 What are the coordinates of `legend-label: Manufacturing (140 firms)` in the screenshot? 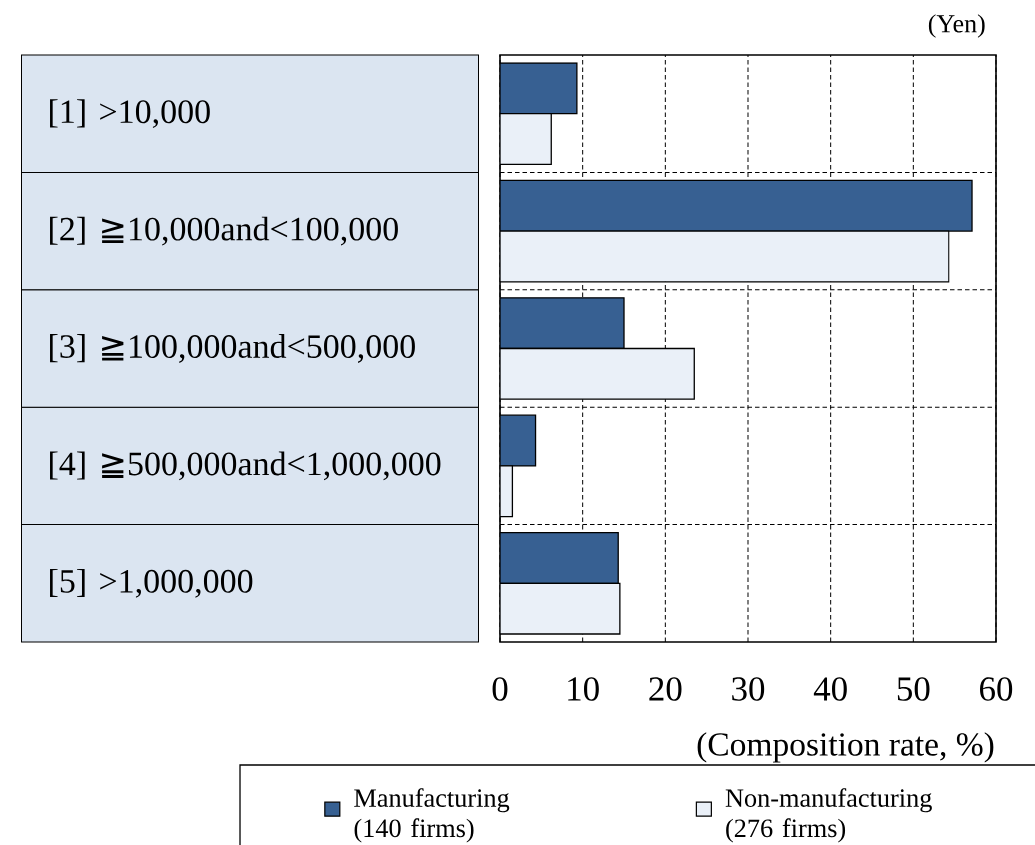 It's located at (432, 815).